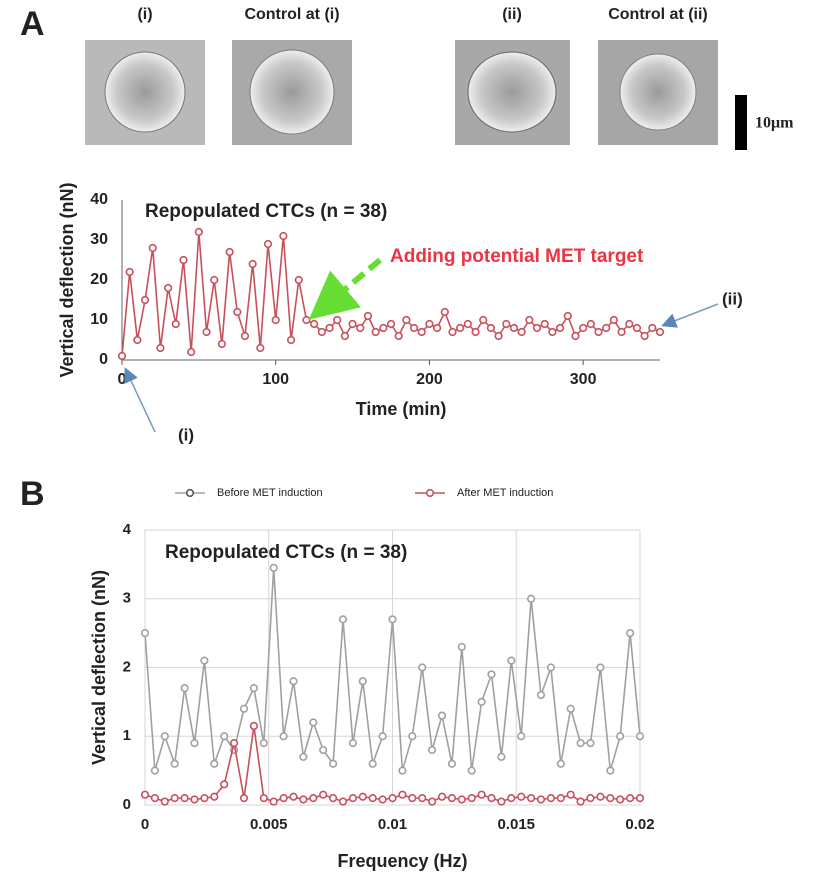 This screenshot has width=813, height=889. I want to click on y-tick-label: 30, so click(99, 239).